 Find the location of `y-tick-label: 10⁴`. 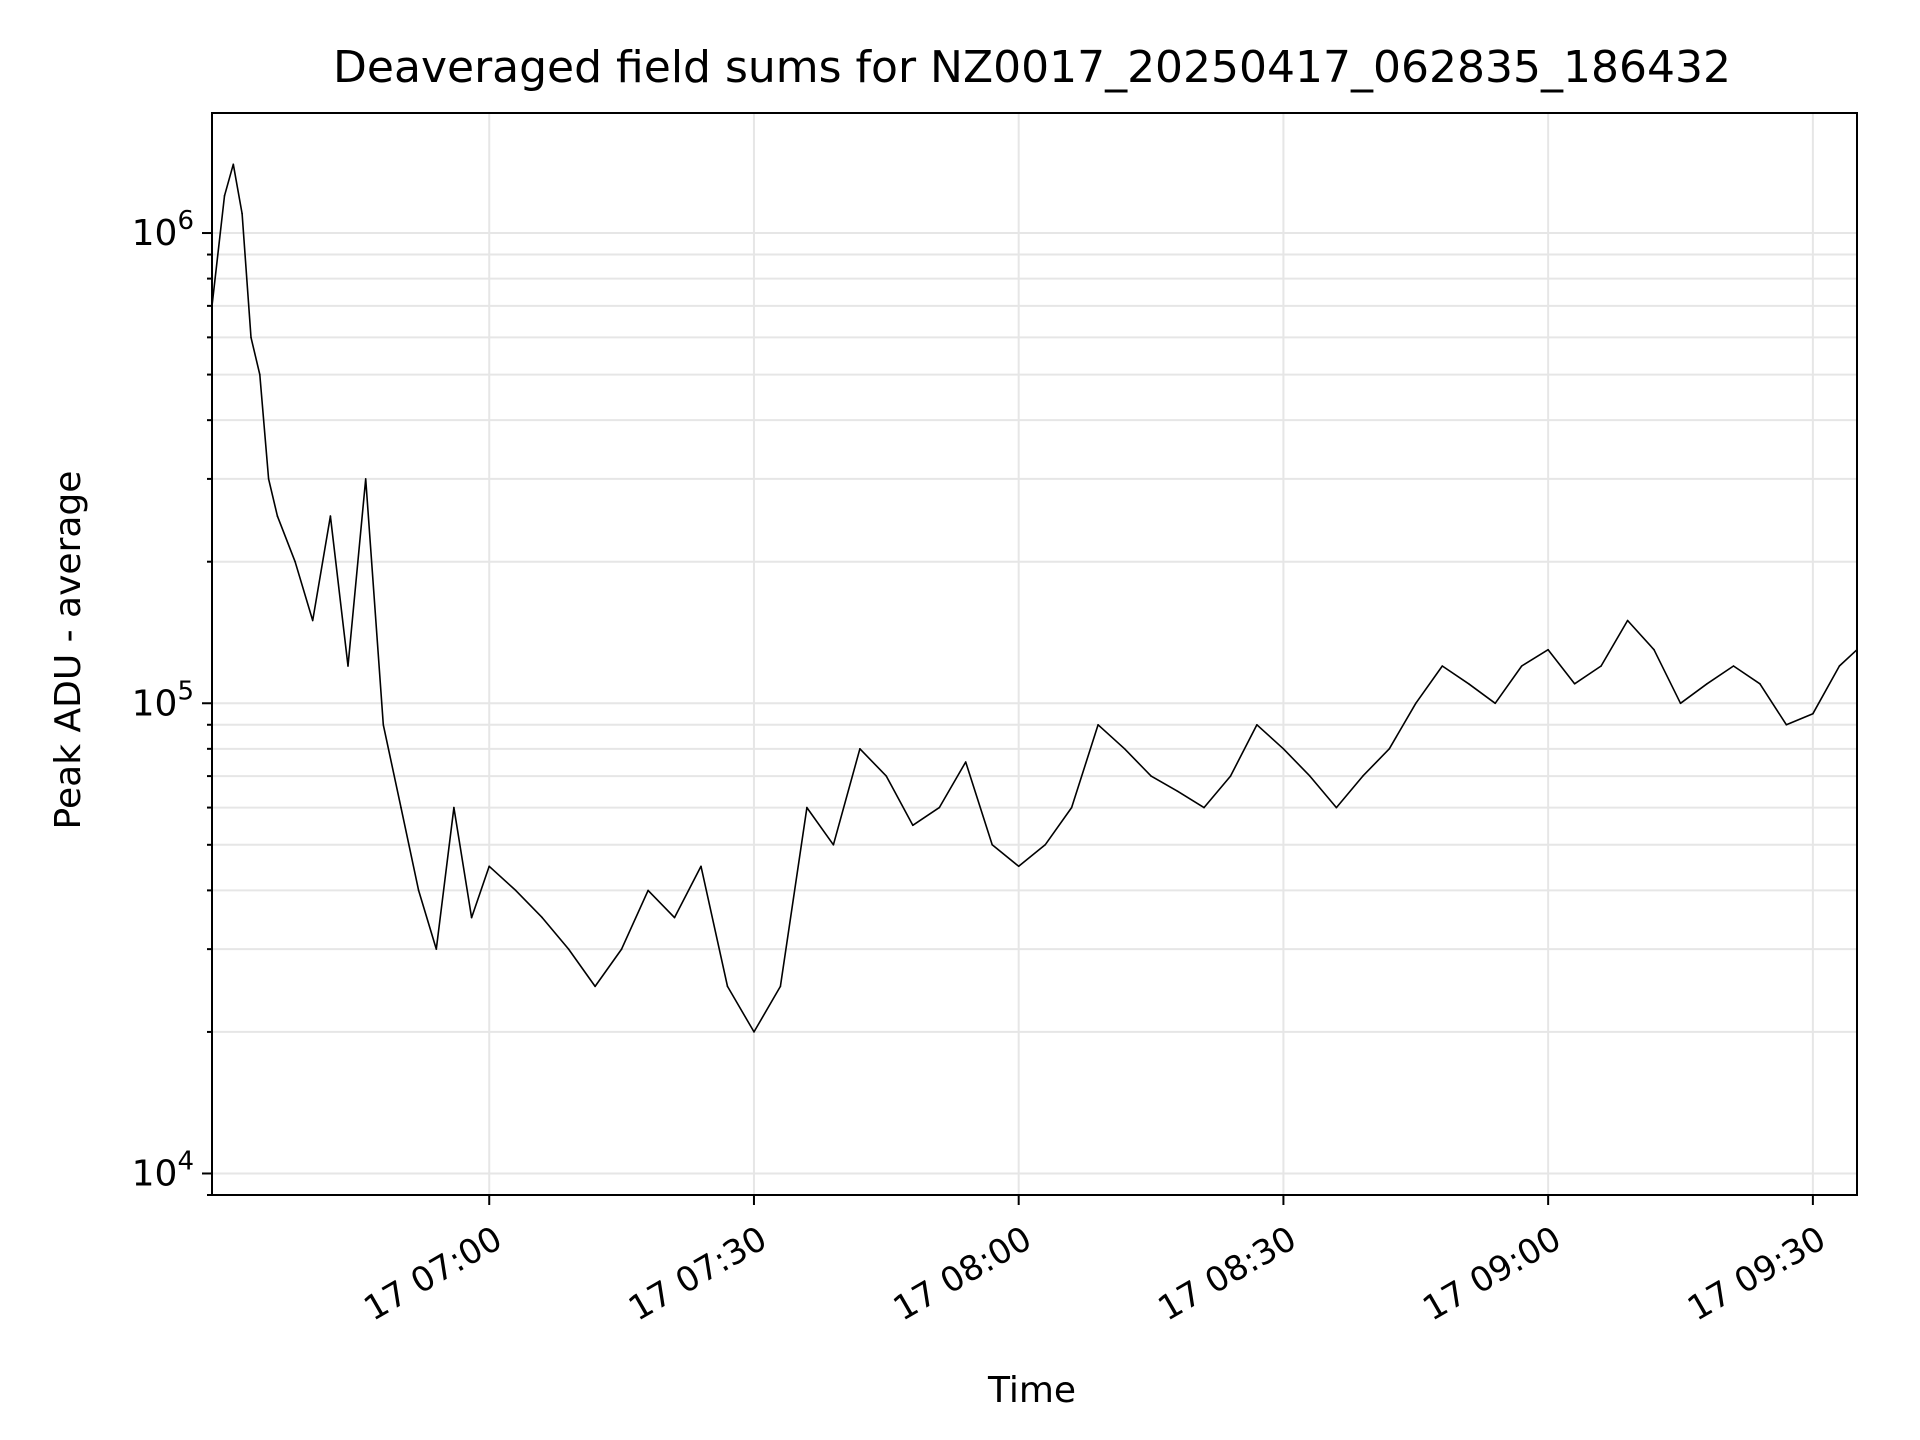

y-tick-label: 10⁴ is located at coordinates (163, 1170).